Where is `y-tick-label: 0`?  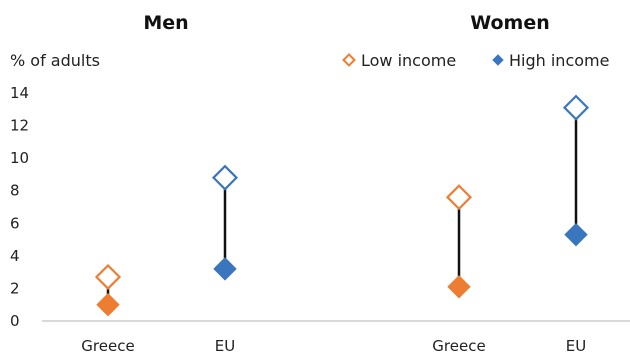
y-tick-label: 0 is located at coordinates (15, 321).